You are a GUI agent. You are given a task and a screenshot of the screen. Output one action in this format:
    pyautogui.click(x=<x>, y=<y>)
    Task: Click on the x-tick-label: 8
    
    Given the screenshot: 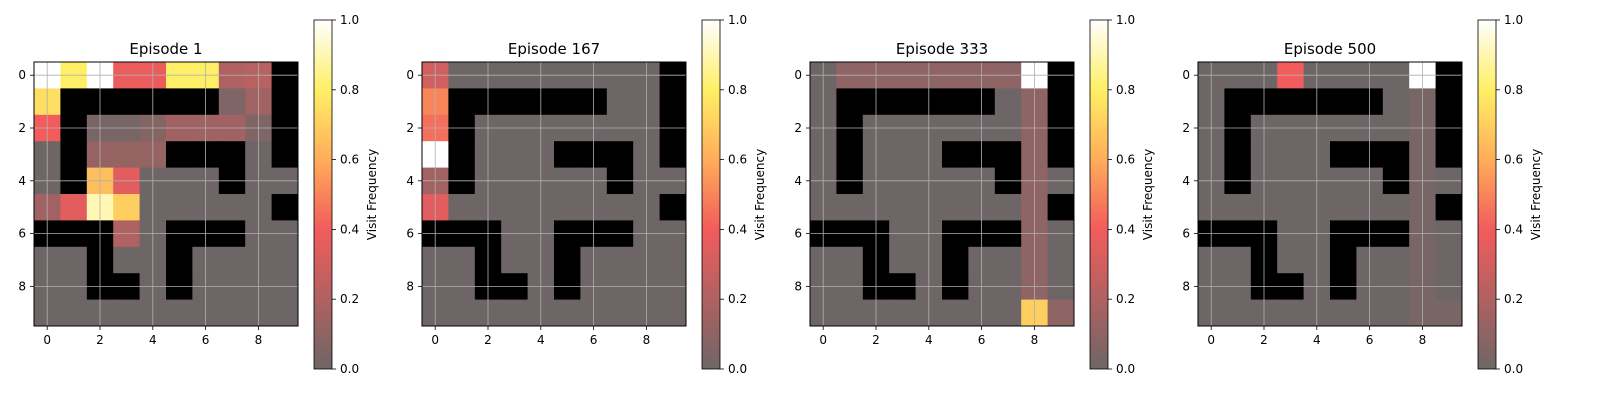 What is the action you would take?
    pyautogui.click(x=1423, y=340)
    